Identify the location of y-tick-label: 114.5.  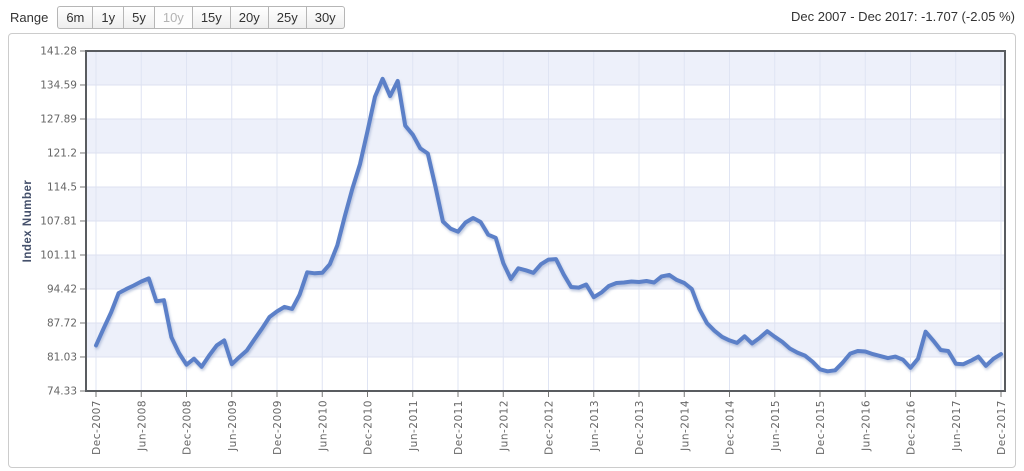
(62, 188).